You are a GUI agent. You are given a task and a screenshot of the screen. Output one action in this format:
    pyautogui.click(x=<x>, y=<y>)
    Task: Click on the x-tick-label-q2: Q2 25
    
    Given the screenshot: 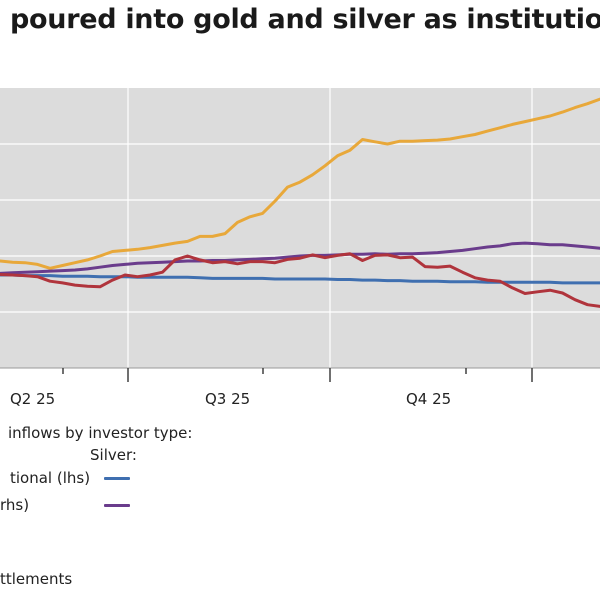 What is the action you would take?
    pyautogui.click(x=32, y=399)
    